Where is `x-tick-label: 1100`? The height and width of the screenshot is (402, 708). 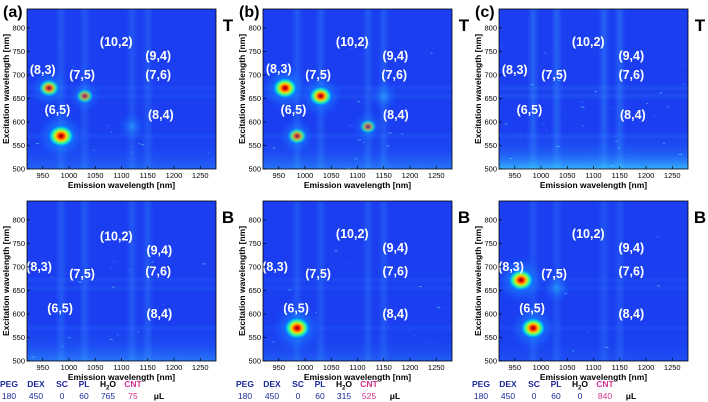 x-tick-label: 1100 is located at coordinates (593, 367).